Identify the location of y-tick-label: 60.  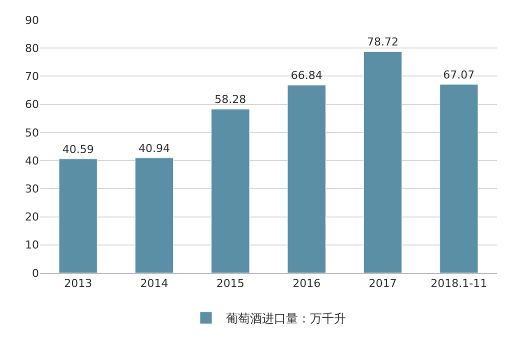
(32, 105).